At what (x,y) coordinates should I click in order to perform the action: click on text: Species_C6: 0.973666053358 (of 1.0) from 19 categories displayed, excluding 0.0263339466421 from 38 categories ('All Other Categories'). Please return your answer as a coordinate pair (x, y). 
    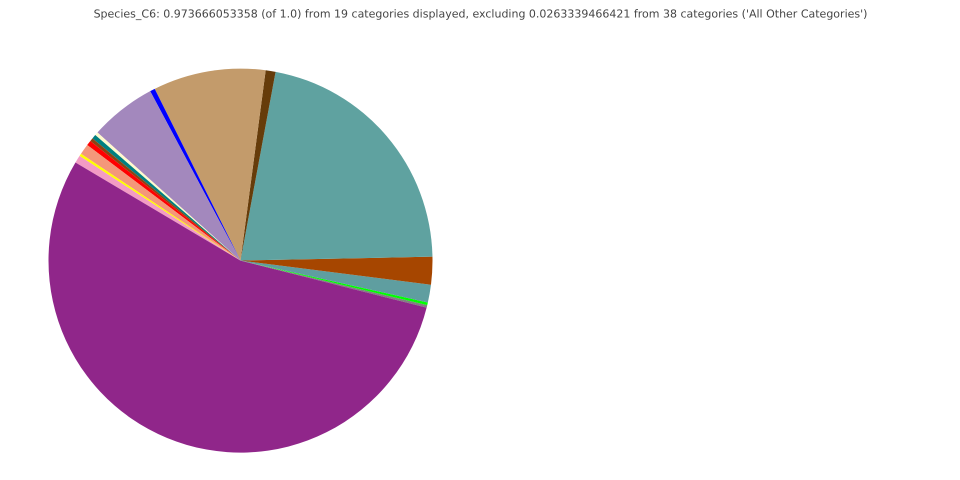
    Looking at the image, I should click on (481, 14).